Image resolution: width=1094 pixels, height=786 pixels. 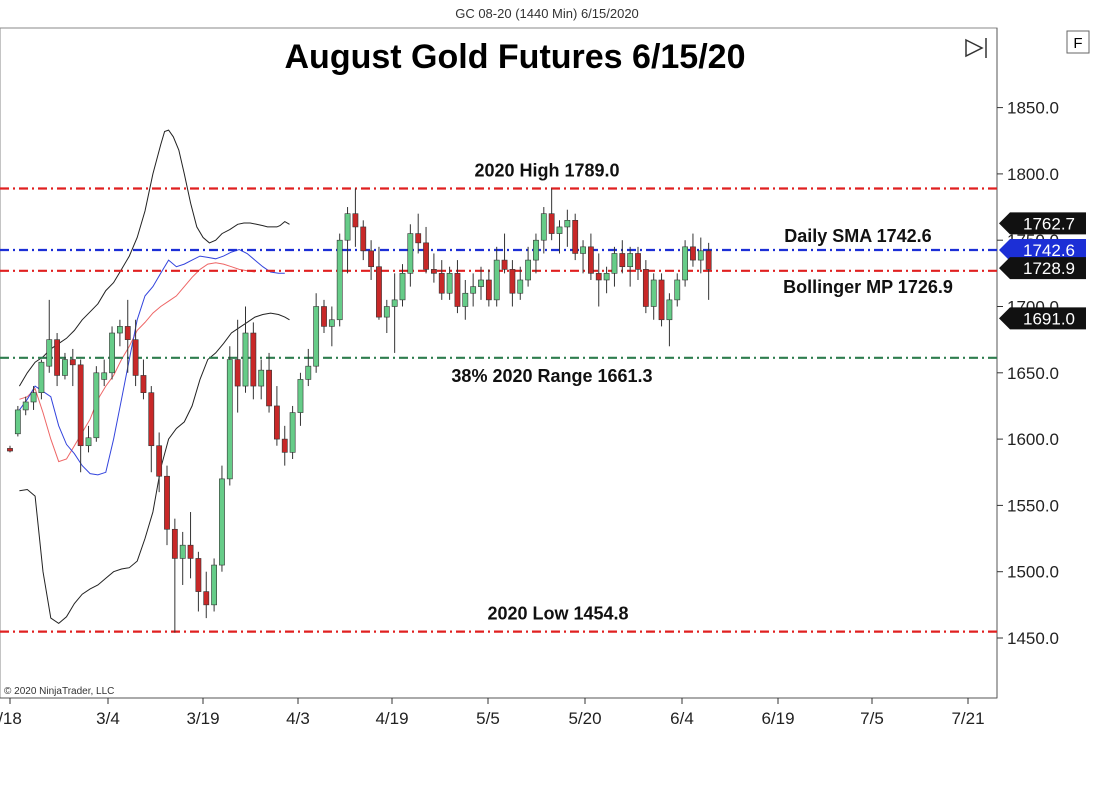 I want to click on bollinger-mid-line, so click(x=137, y=362).